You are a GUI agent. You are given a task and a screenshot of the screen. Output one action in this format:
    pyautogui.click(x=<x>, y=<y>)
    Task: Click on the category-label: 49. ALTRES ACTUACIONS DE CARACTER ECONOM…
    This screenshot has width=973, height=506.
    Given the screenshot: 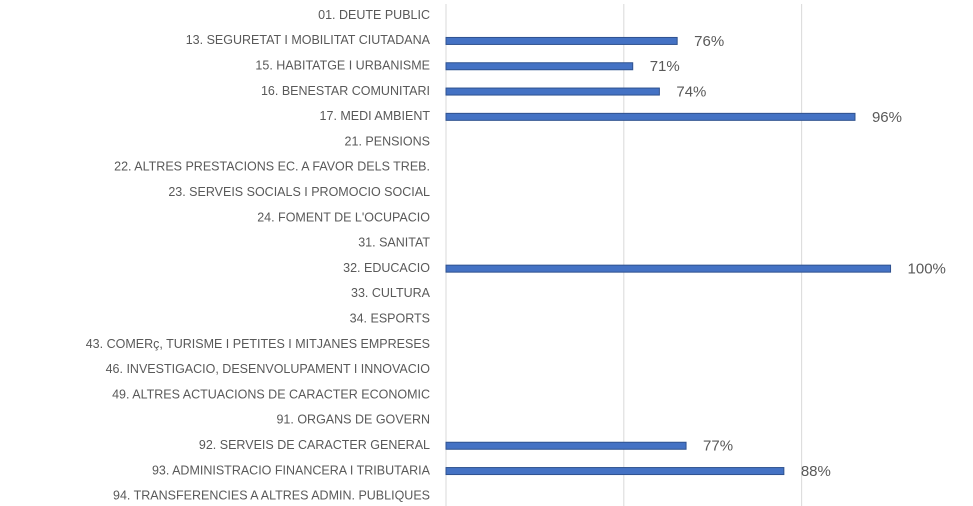 What is the action you would take?
    pyautogui.click(x=271, y=394)
    